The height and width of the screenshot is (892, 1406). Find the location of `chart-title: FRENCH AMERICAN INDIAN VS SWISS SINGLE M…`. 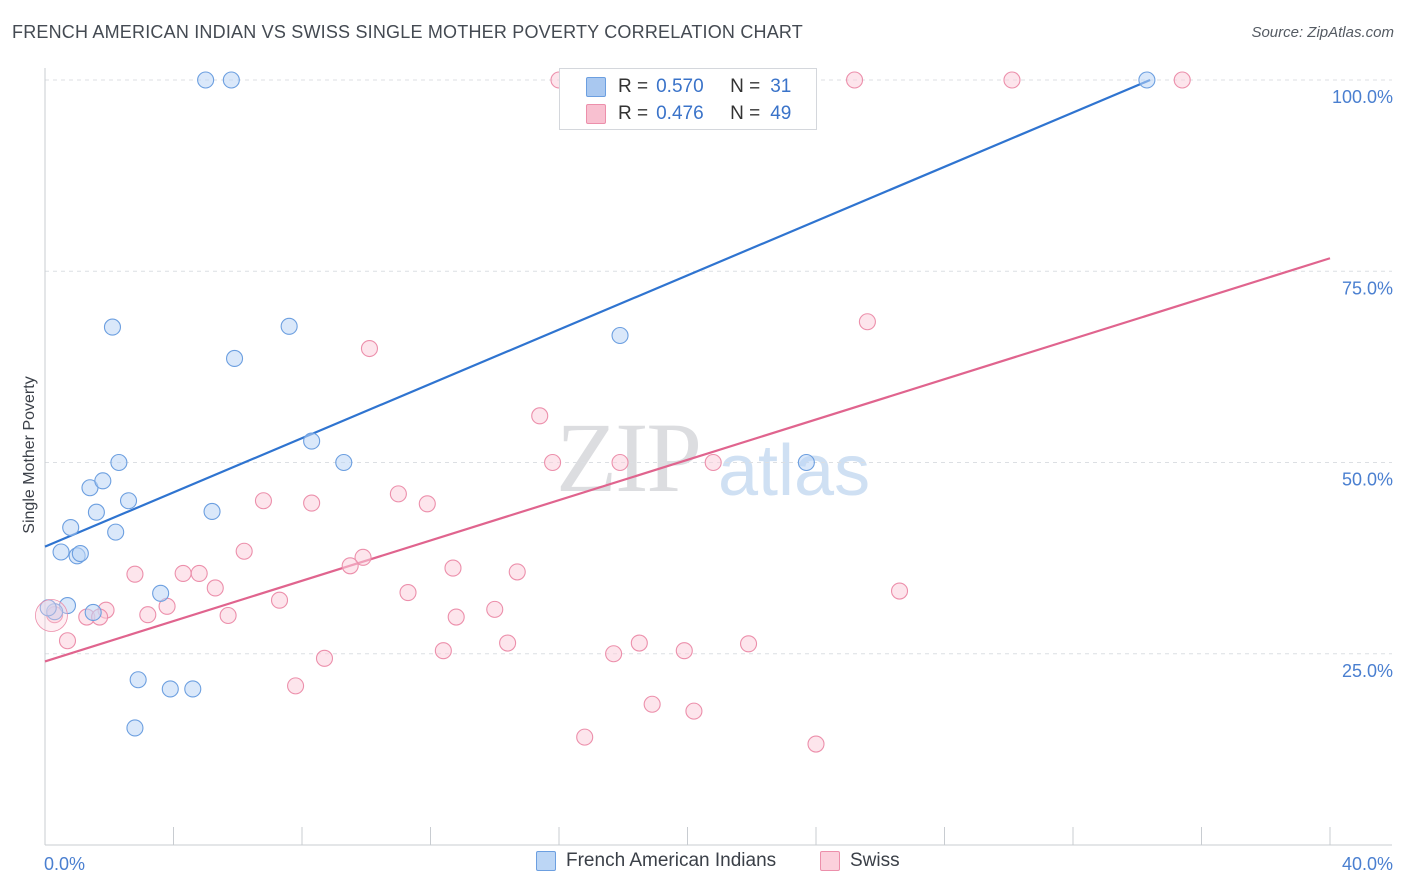

chart-title: FRENCH AMERICAN INDIAN VS SWISS SINGLE M… is located at coordinates (407, 32).